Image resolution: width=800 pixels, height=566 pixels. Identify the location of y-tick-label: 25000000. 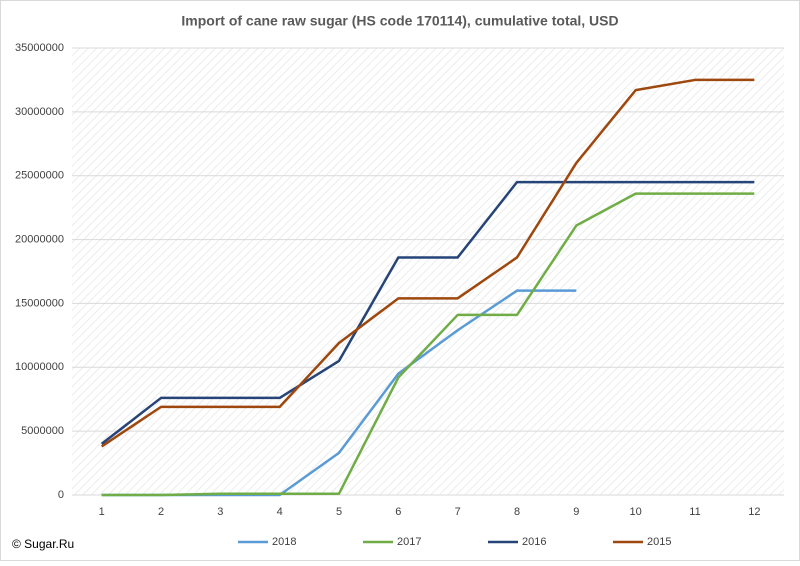
(39, 176).